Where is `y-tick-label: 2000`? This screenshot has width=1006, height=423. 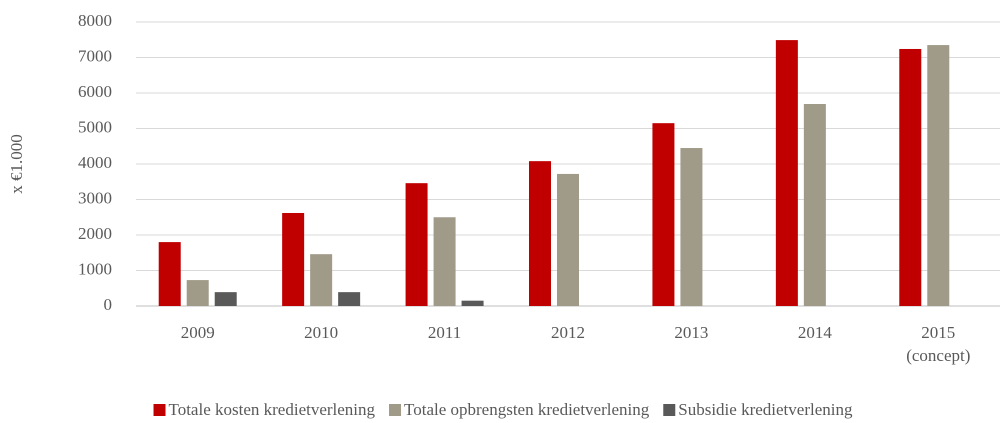
y-tick-label: 2000 is located at coordinates (95, 233).